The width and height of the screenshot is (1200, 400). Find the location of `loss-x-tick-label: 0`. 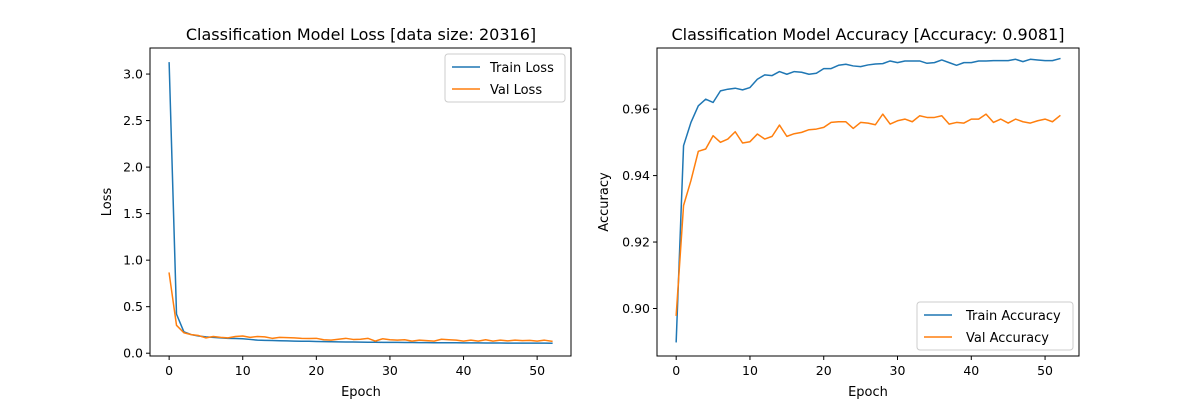

loss-x-tick-label: 0 is located at coordinates (169, 370).